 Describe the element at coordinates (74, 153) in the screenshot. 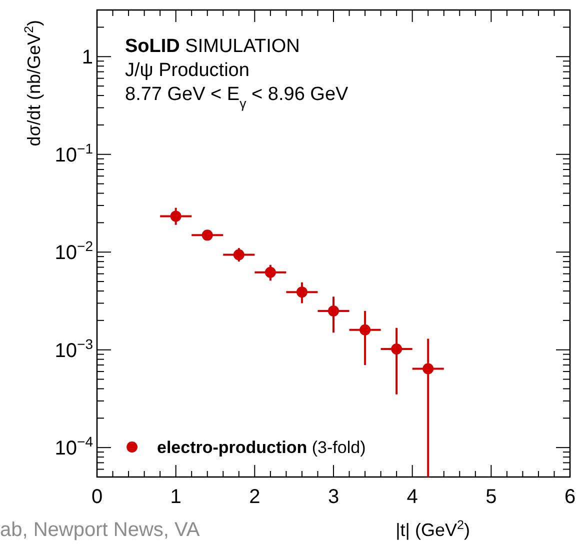

I see `y-tick-label: 10$^{−1}$` at that location.